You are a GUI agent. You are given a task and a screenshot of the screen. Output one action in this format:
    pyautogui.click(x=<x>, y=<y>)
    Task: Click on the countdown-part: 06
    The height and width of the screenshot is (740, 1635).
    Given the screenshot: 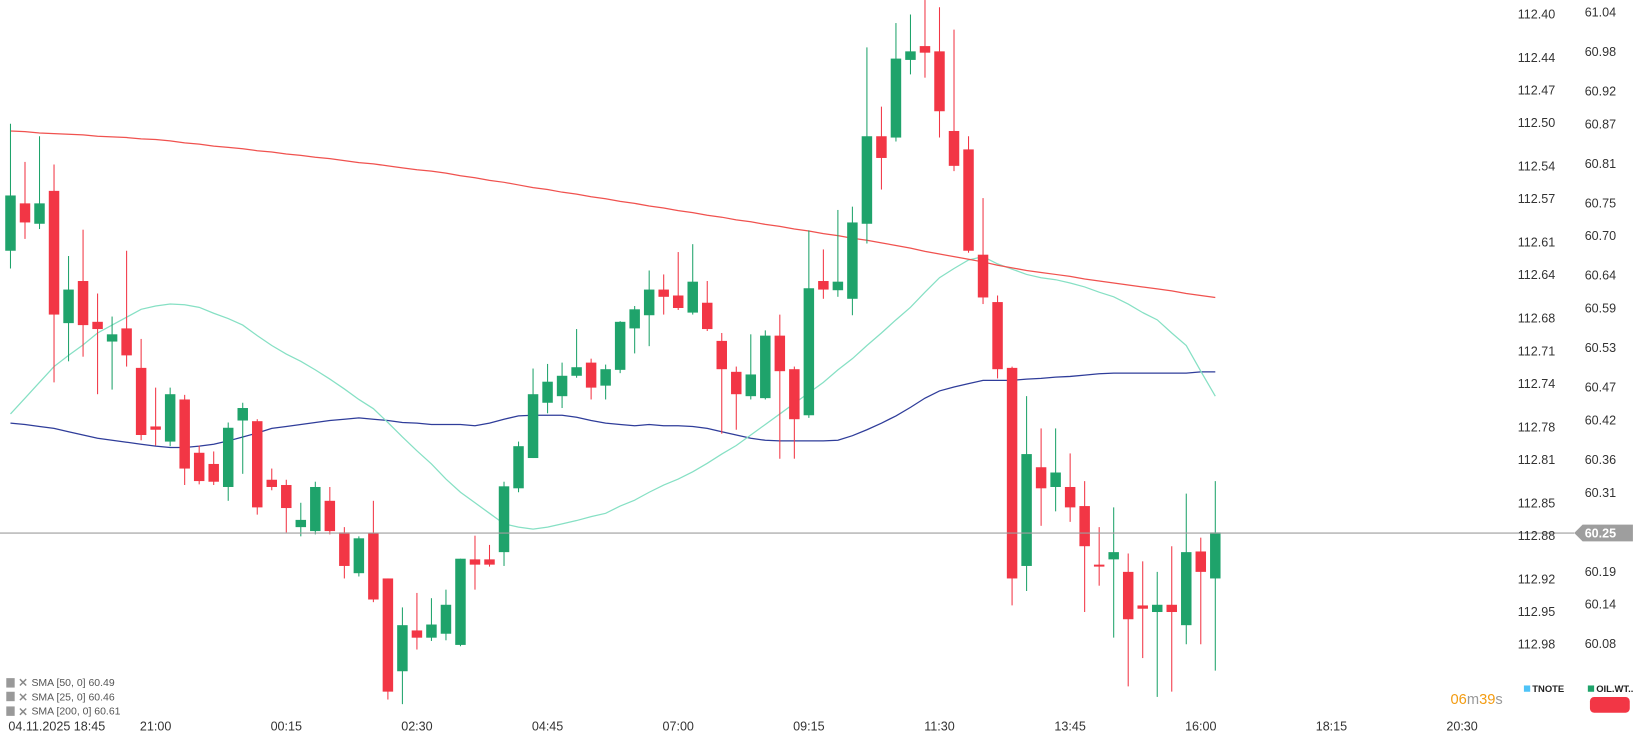 What is the action you would take?
    pyautogui.click(x=1459, y=700)
    